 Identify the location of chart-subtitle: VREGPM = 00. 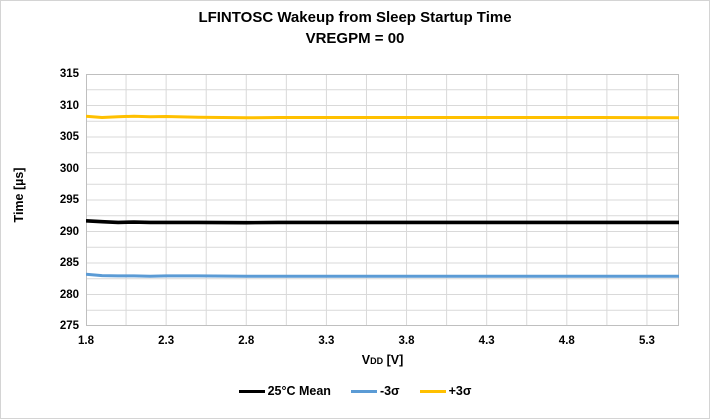
(355, 38).